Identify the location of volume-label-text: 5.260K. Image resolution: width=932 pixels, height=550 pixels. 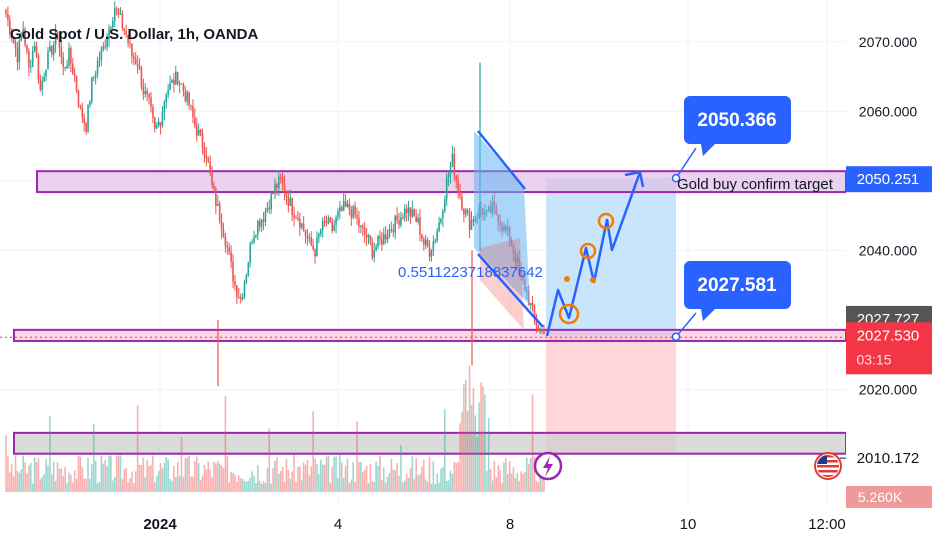
(880, 497).